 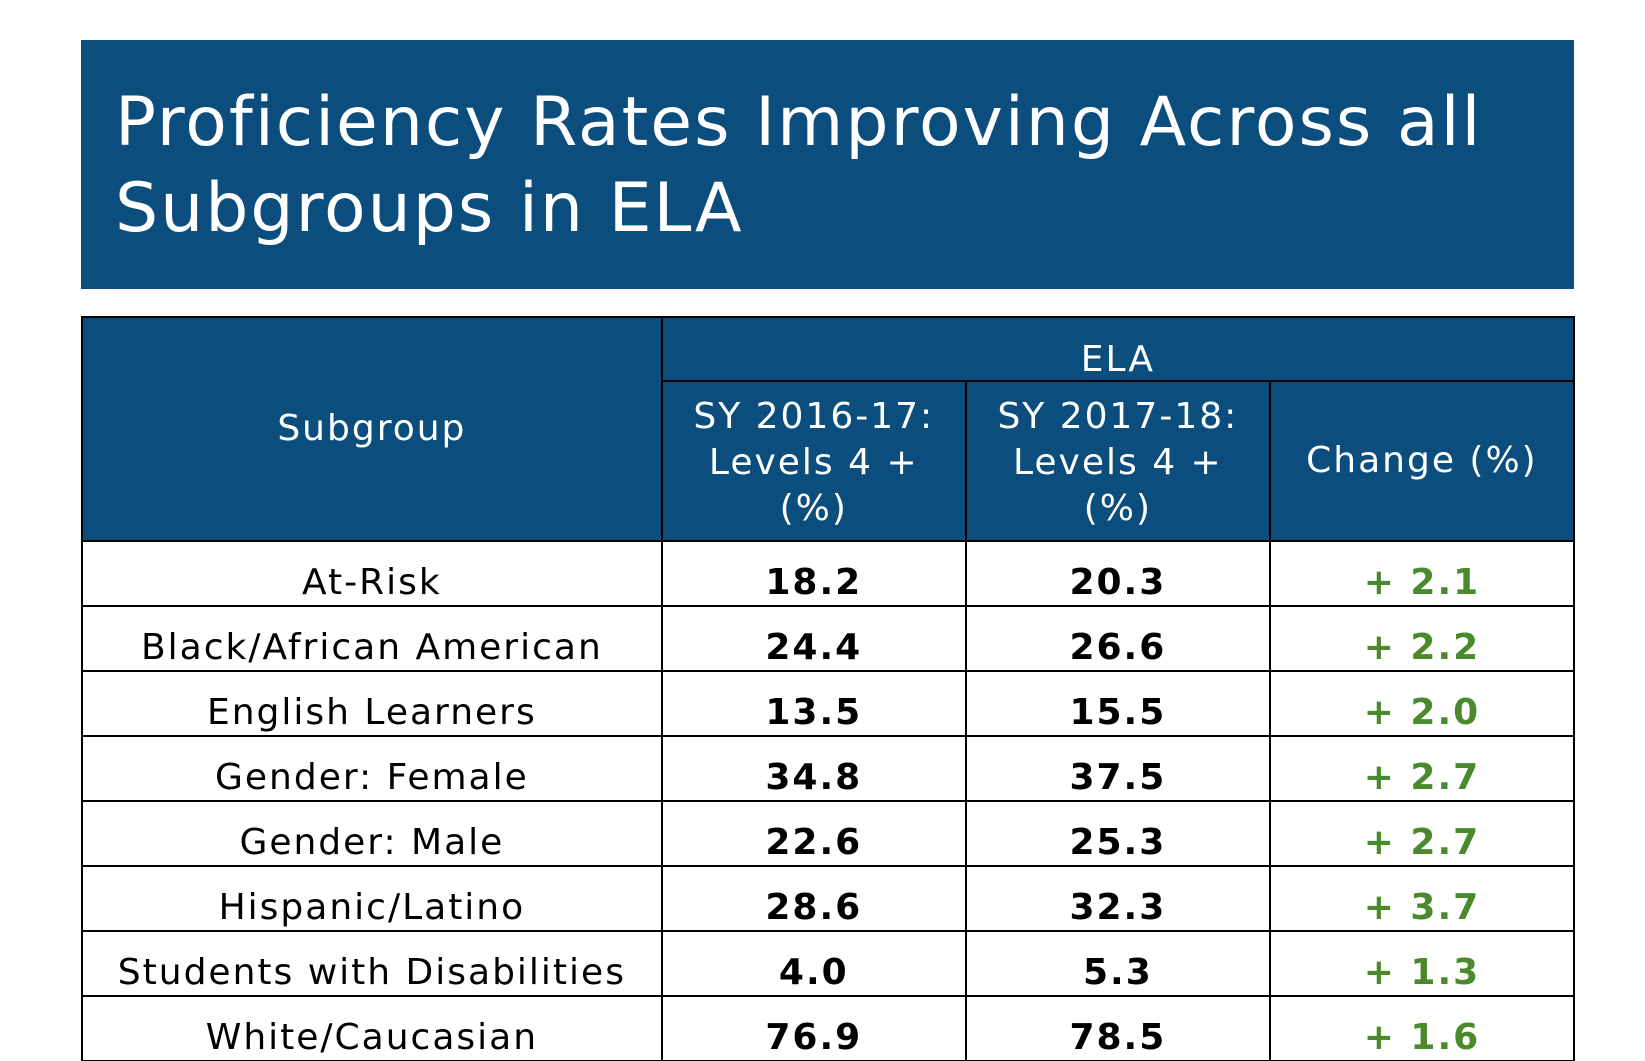 I want to click on sy-2017-18-value: 20.3, so click(x=1117, y=573).